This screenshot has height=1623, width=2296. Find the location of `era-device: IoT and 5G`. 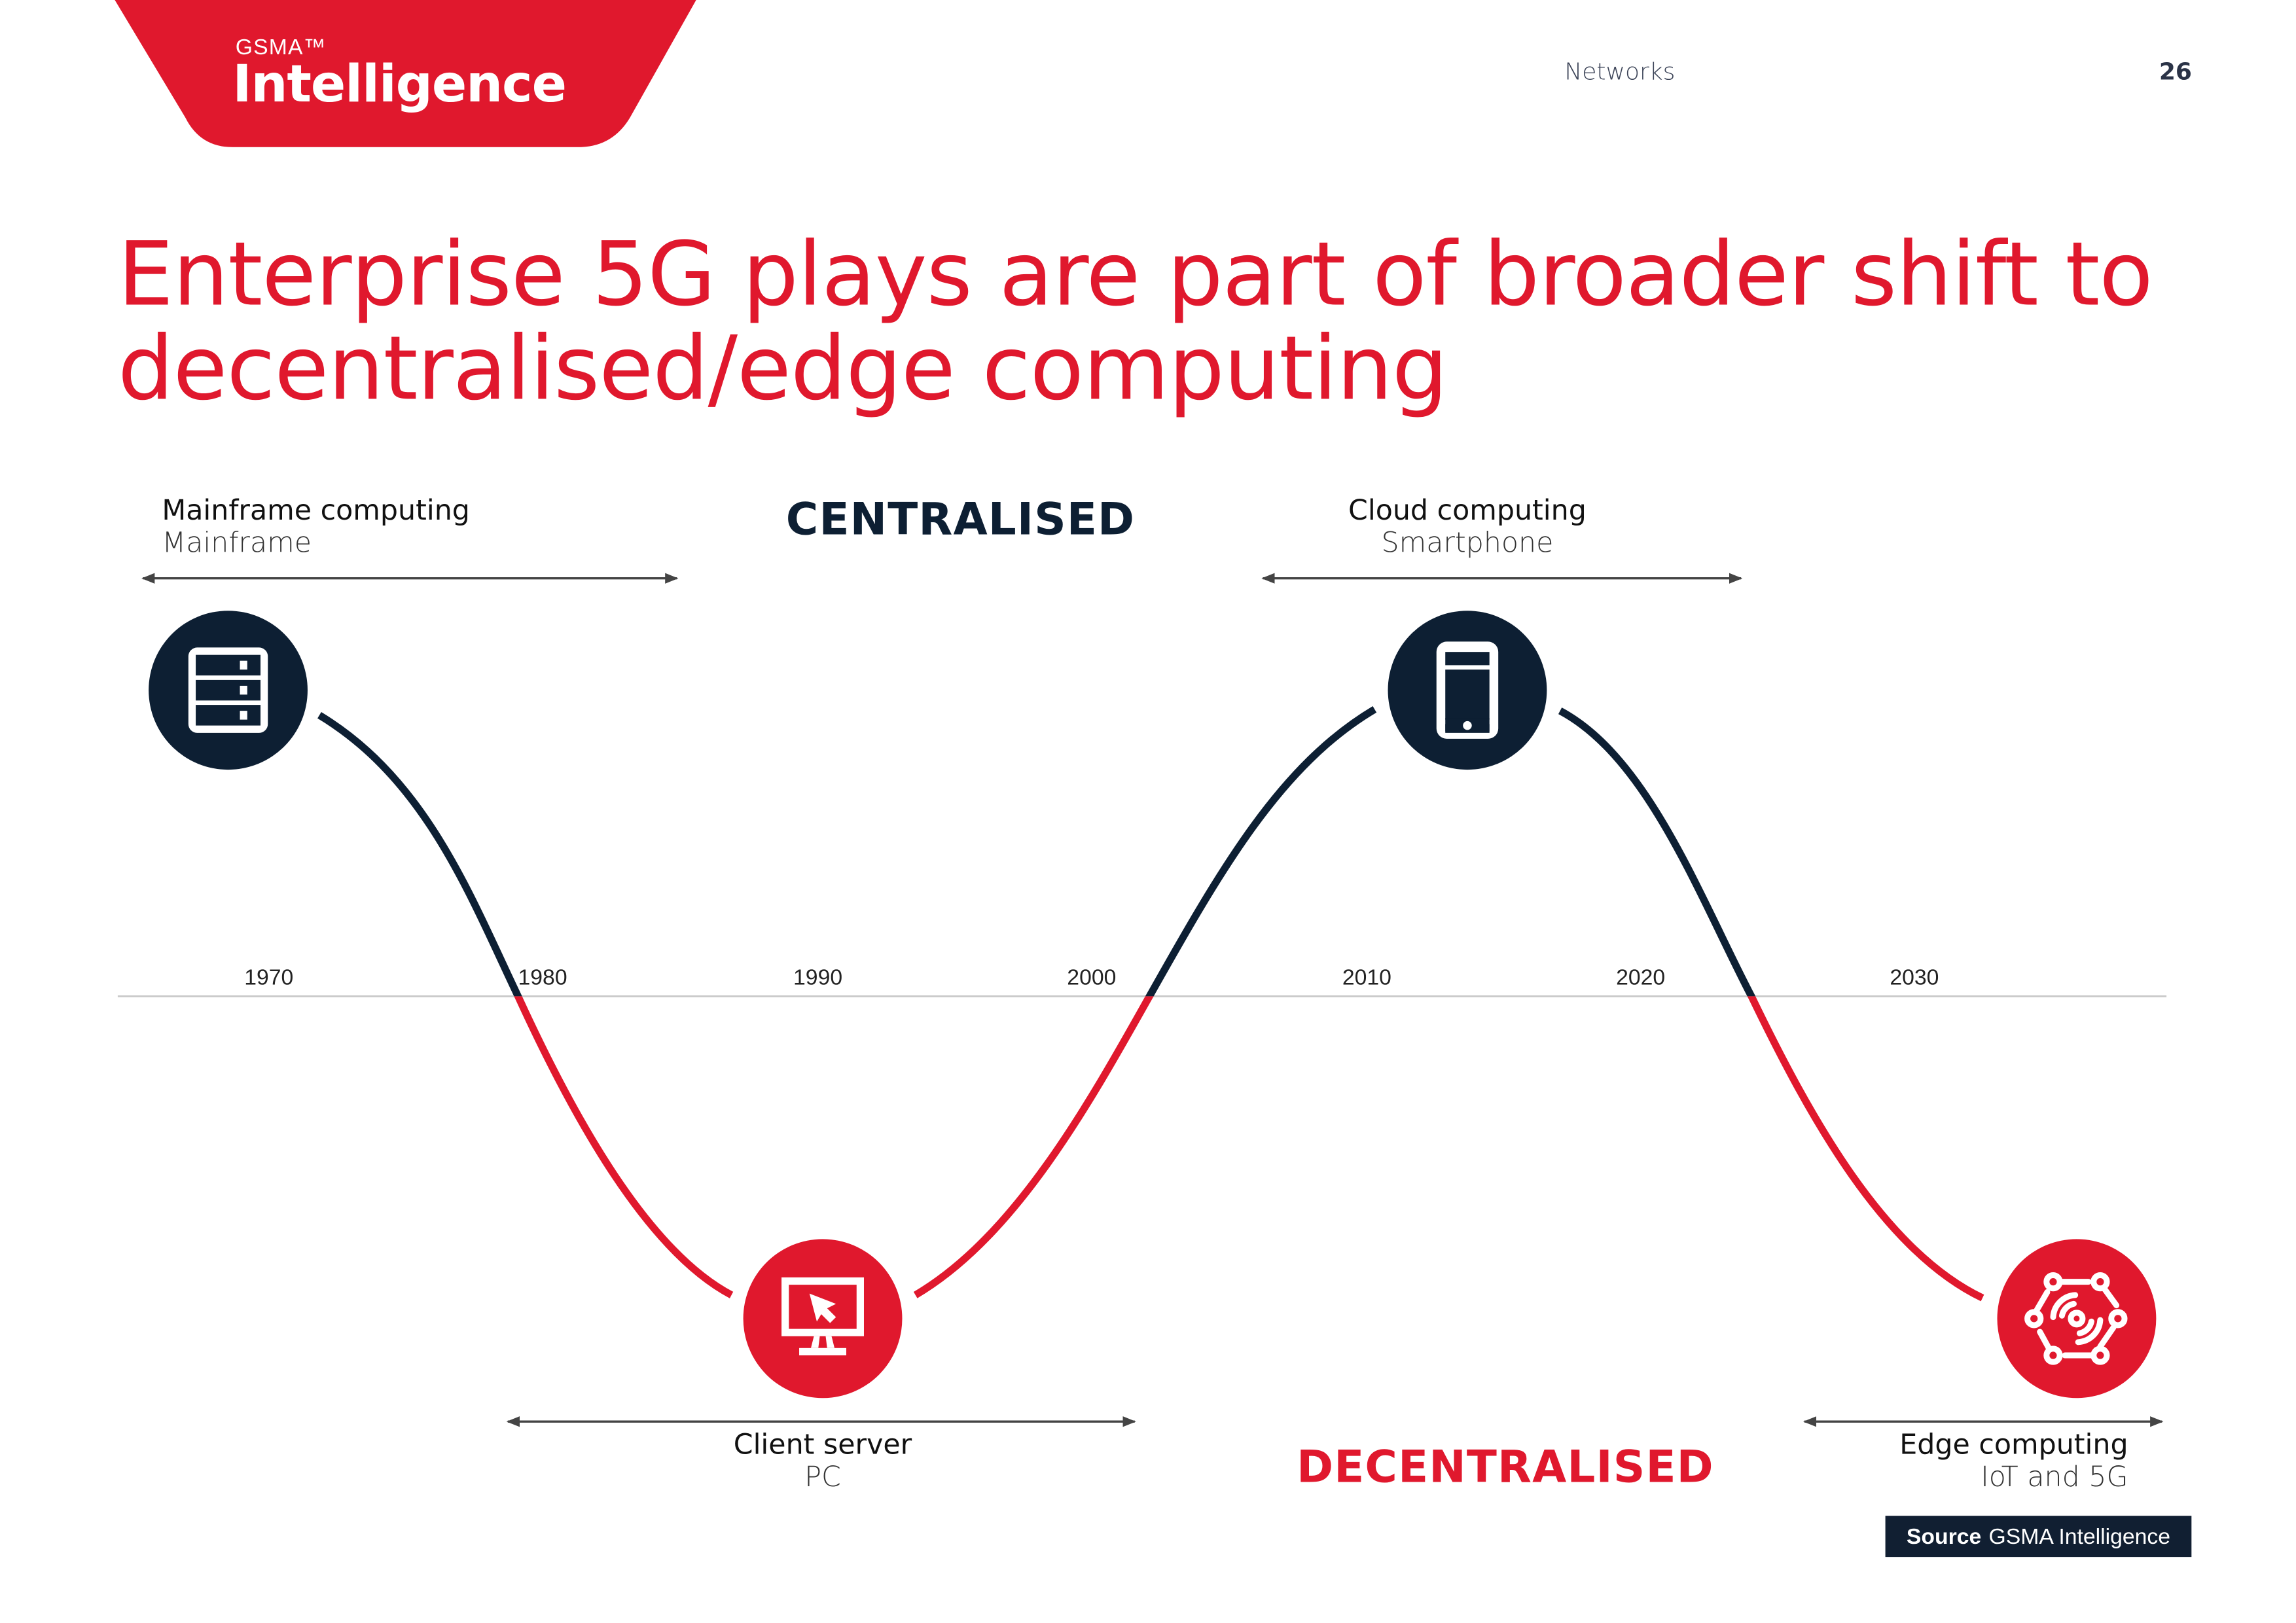

era-device: IoT and 5G is located at coordinates (2054, 1478).